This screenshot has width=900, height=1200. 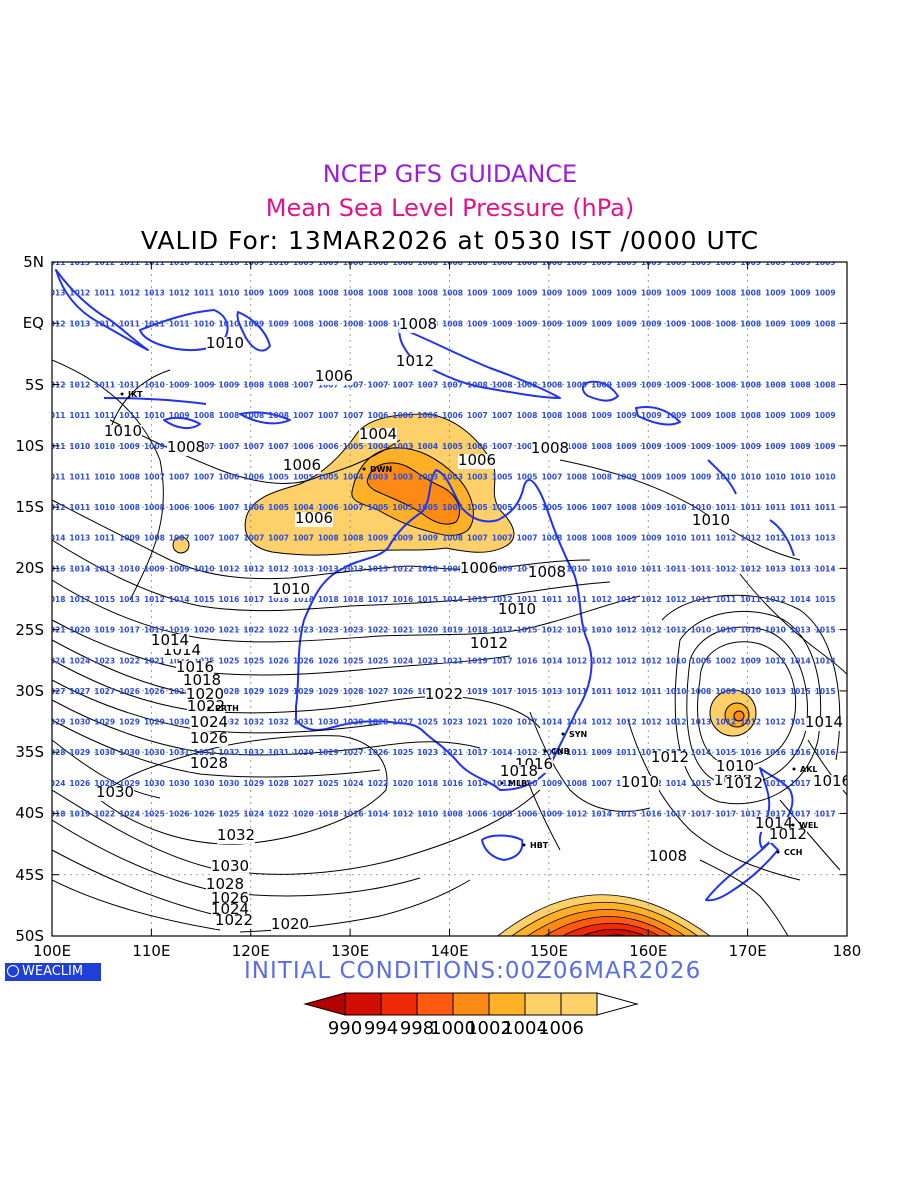 What do you see at coordinates (793, 852) in the screenshot?
I see `station-label: CCH` at bounding box center [793, 852].